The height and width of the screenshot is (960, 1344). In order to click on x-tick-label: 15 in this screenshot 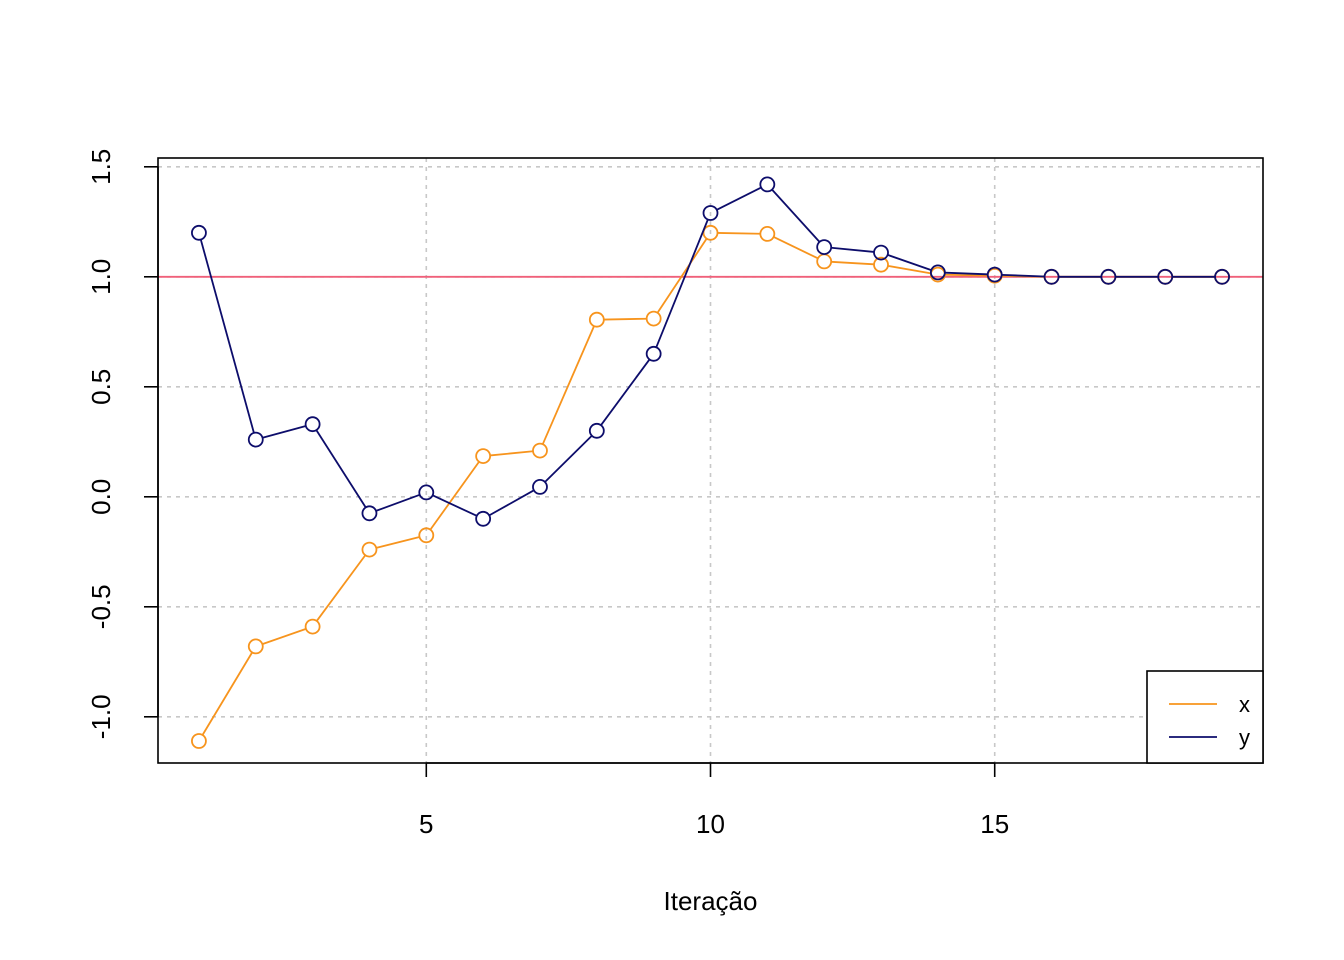, I will do `click(994, 824)`.